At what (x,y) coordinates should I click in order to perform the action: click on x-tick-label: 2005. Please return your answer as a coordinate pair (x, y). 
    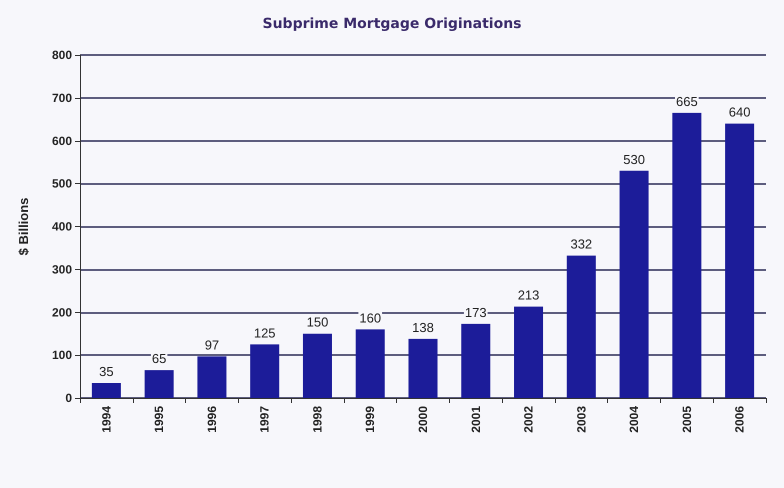
    Looking at the image, I should click on (687, 419).